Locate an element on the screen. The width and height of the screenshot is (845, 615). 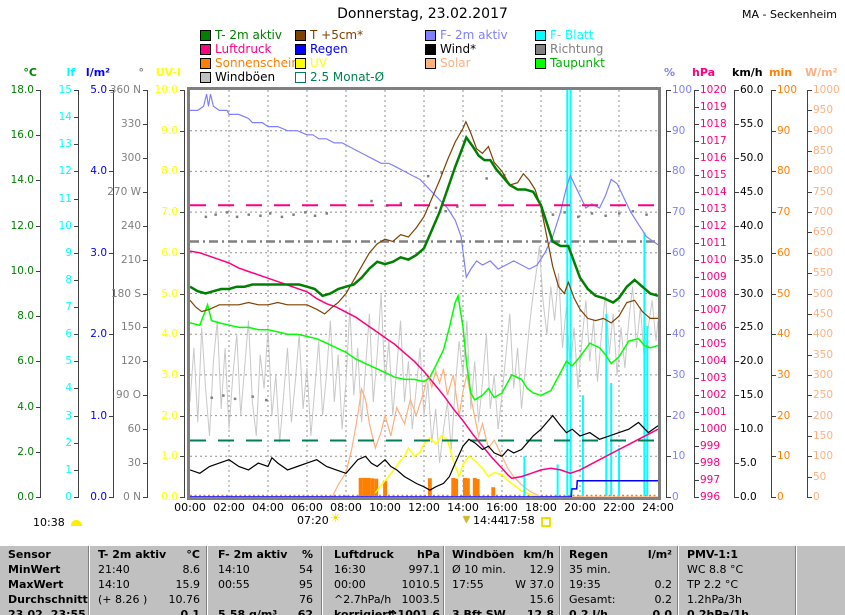
table-cell: 00:55 is located at coordinates (234, 584).